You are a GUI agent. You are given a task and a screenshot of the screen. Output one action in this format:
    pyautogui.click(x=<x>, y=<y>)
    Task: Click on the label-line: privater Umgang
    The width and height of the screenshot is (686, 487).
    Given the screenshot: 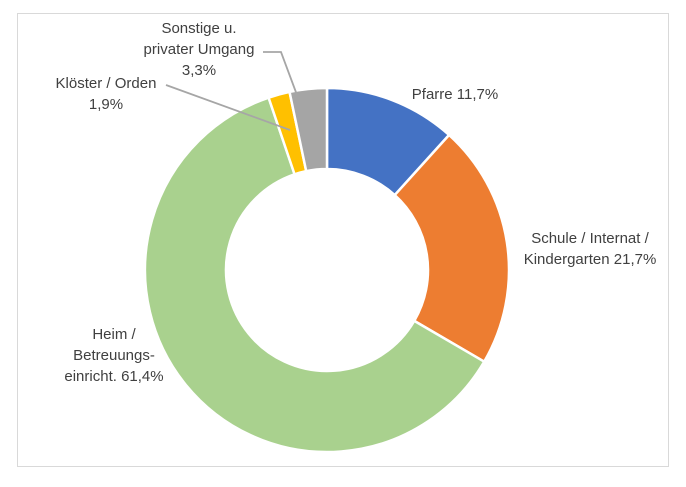 What is the action you would take?
    pyautogui.click(x=199, y=49)
    